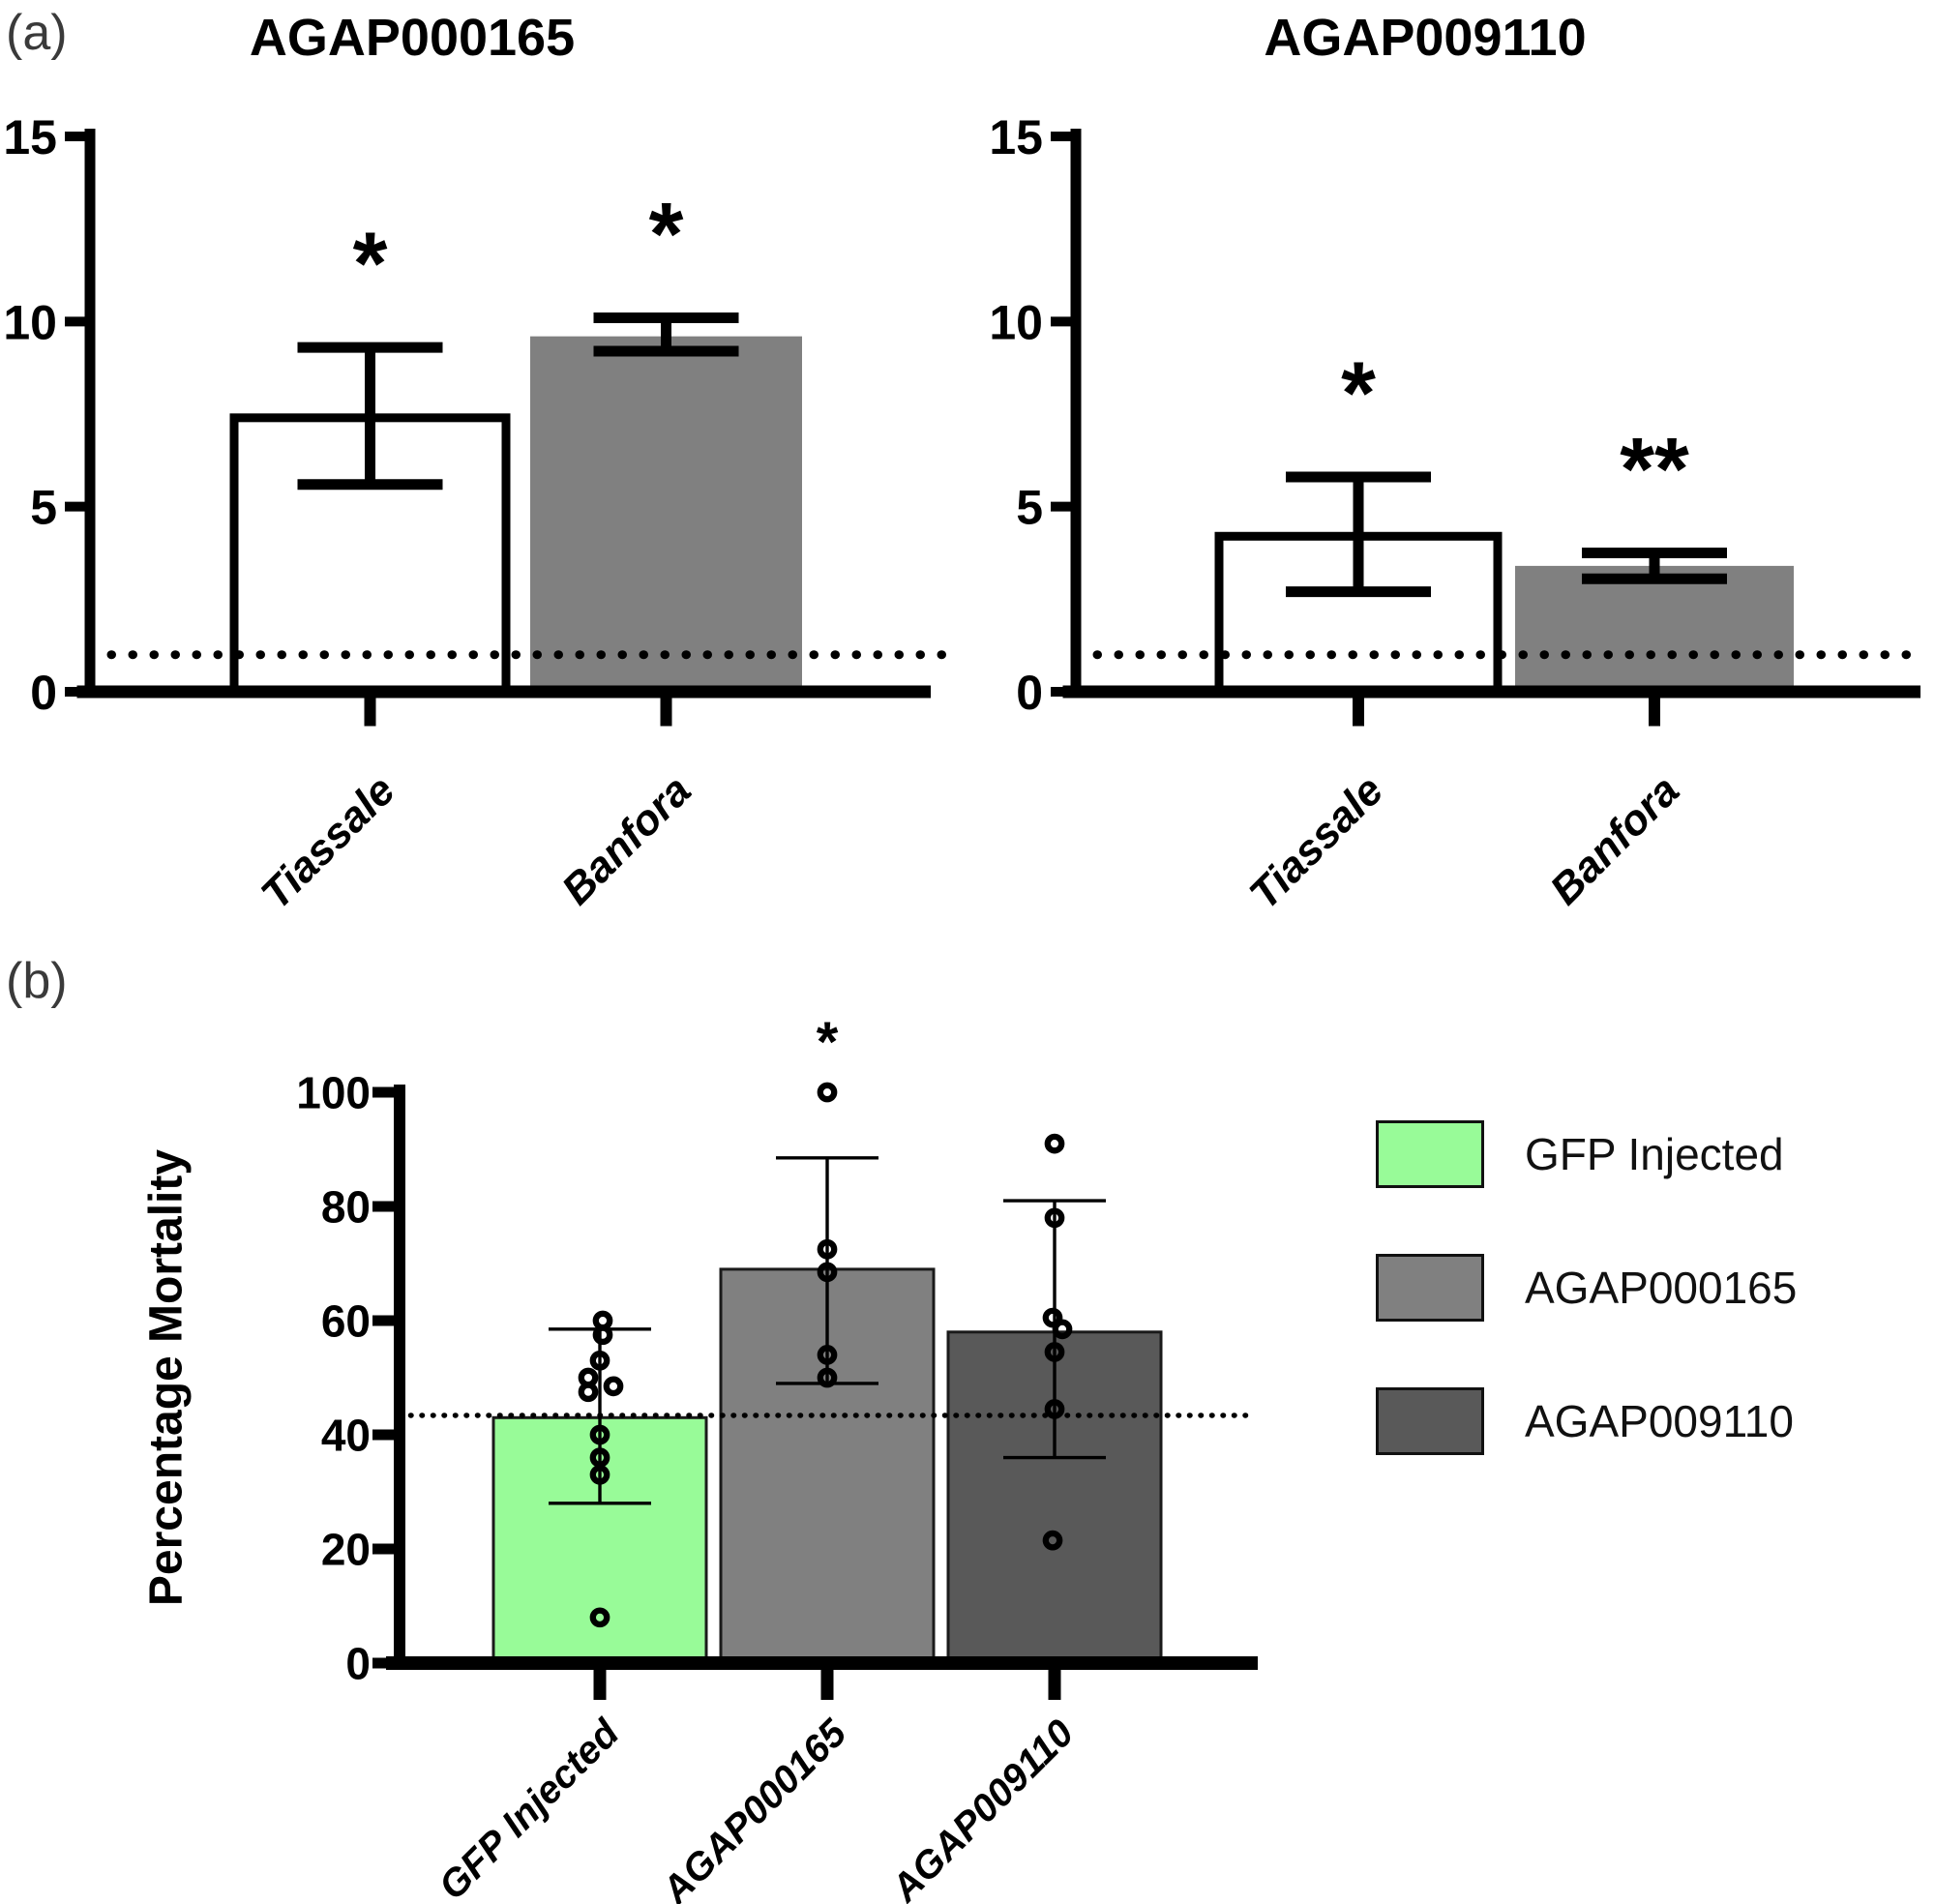 This screenshot has width=1935, height=1904. What do you see at coordinates (346, 1436) in the screenshot?
I see `y-tick-label: 40` at bounding box center [346, 1436].